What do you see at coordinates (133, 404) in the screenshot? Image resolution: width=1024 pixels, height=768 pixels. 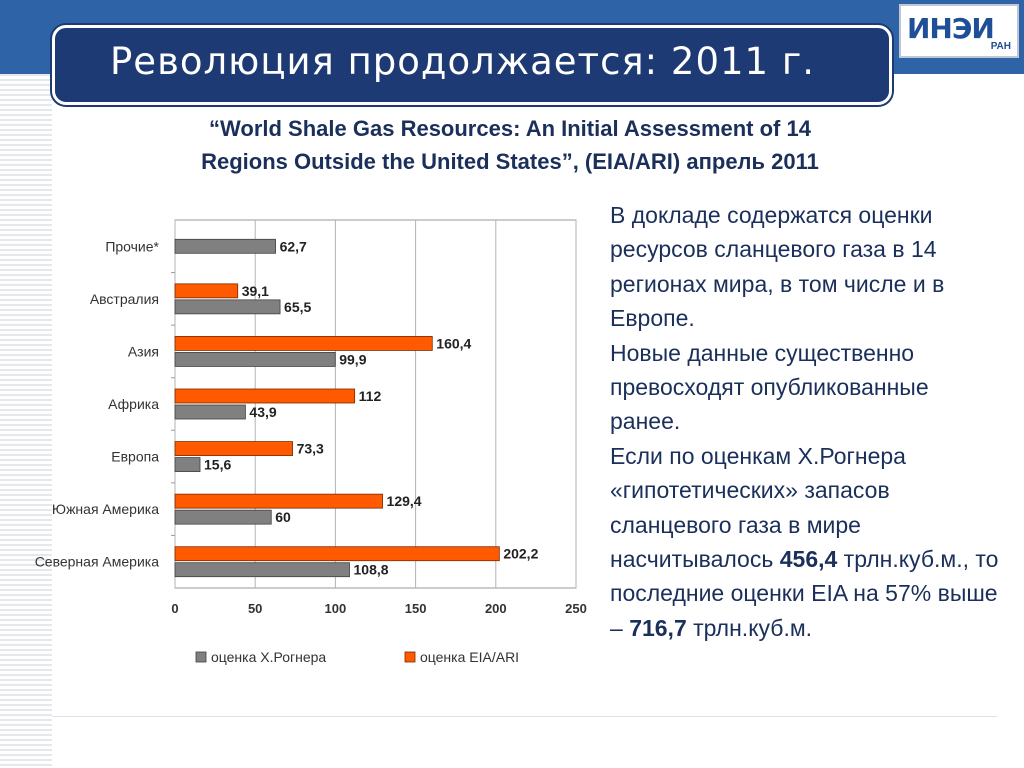 I see `category-label: Африка` at bounding box center [133, 404].